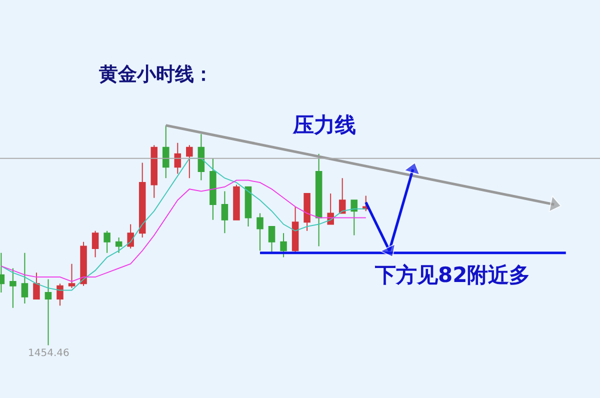 The width and height of the screenshot is (600, 398). Describe the element at coordinates (452, 275) in the screenshot. I see `annotation: 下方见82附近多` at that location.